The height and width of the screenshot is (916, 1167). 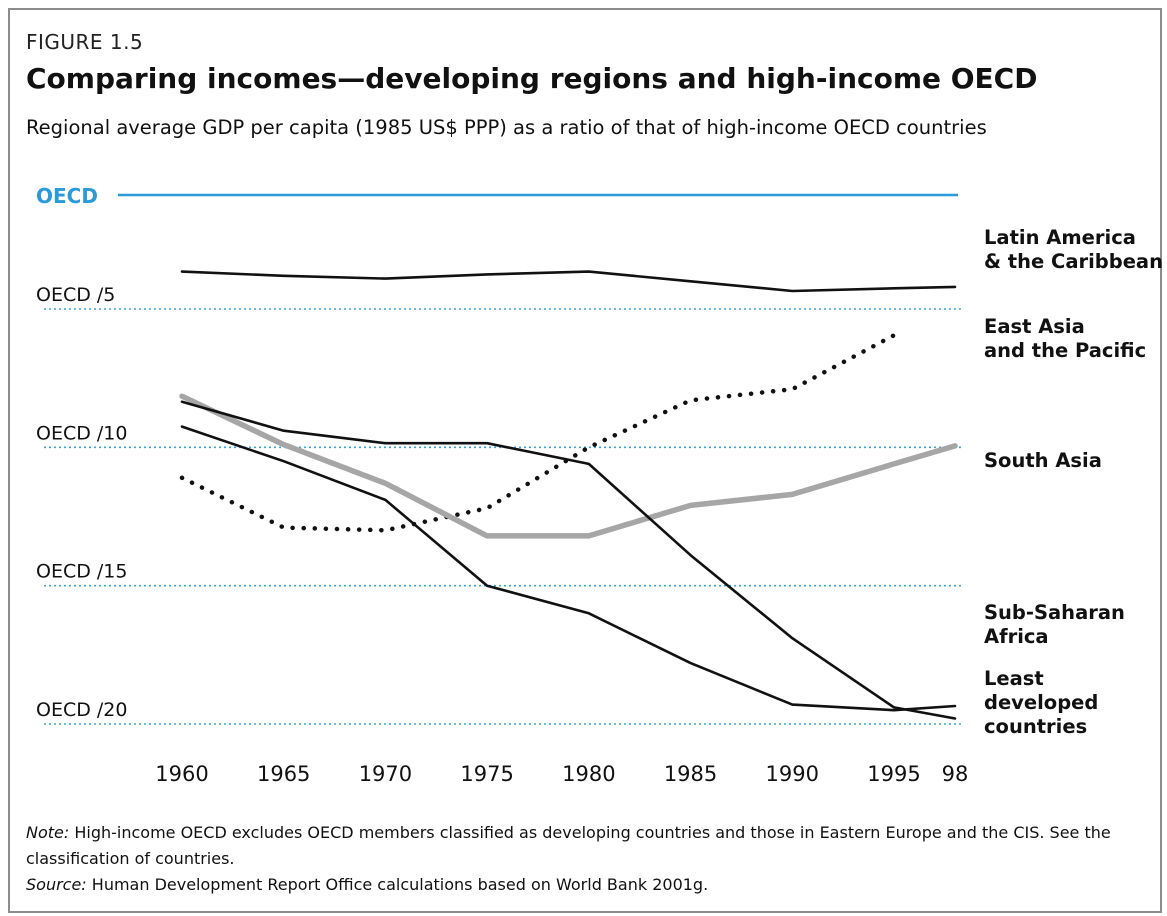 I want to click on series-label-line: South Asia, so click(x=1043, y=460).